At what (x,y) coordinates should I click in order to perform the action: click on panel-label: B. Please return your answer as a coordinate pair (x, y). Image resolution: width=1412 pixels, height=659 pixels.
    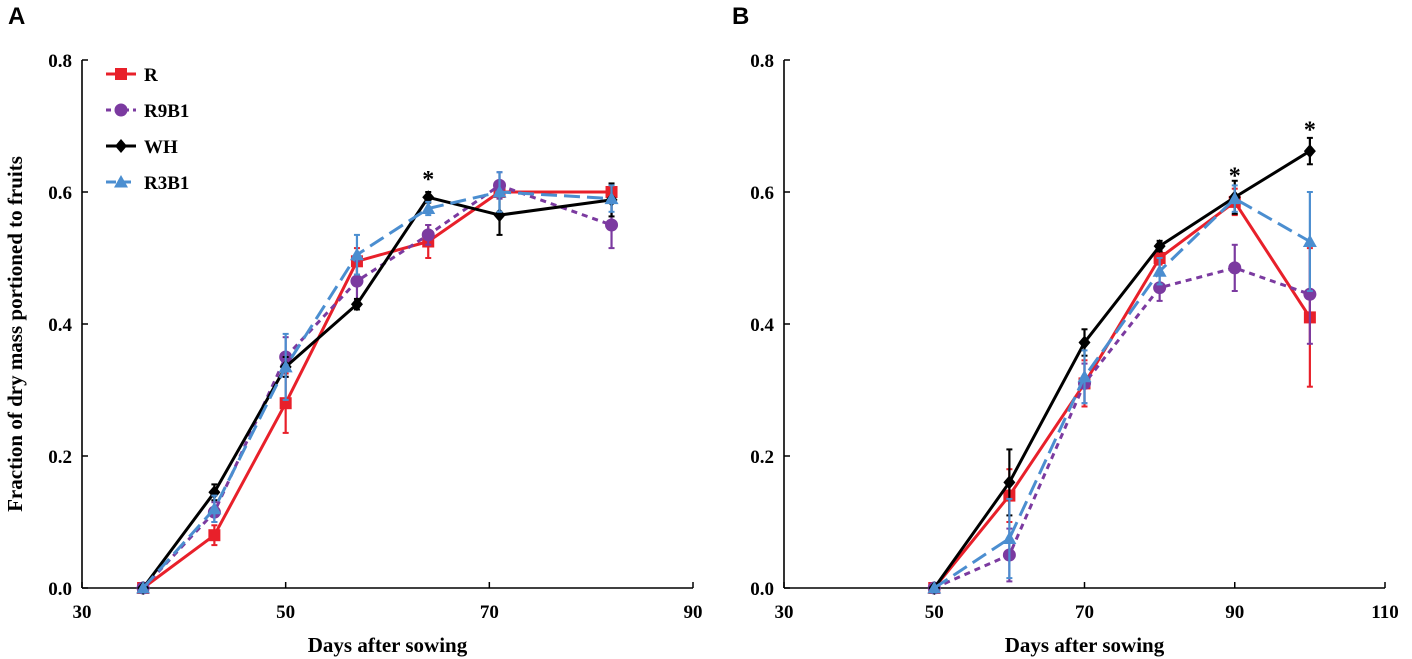
    Looking at the image, I should click on (740, 16).